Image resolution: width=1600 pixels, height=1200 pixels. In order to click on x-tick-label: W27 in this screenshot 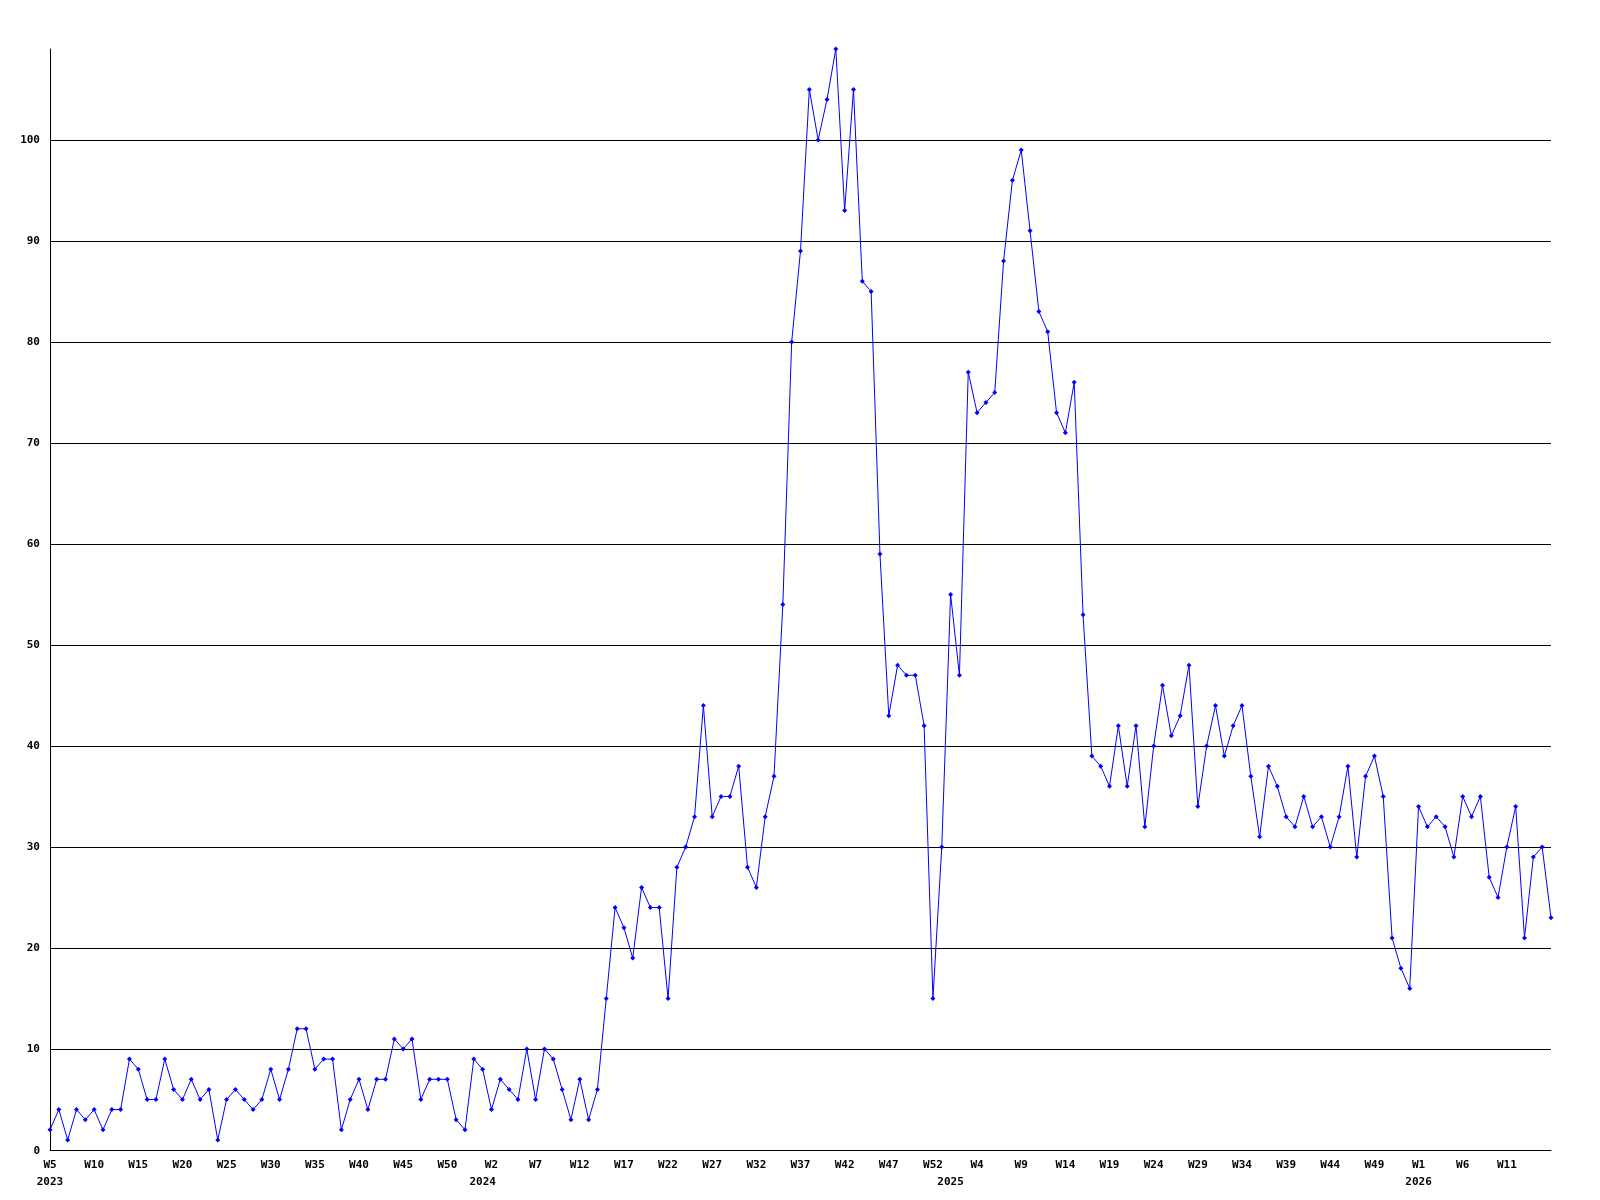, I will do `click(712, 1164)`.